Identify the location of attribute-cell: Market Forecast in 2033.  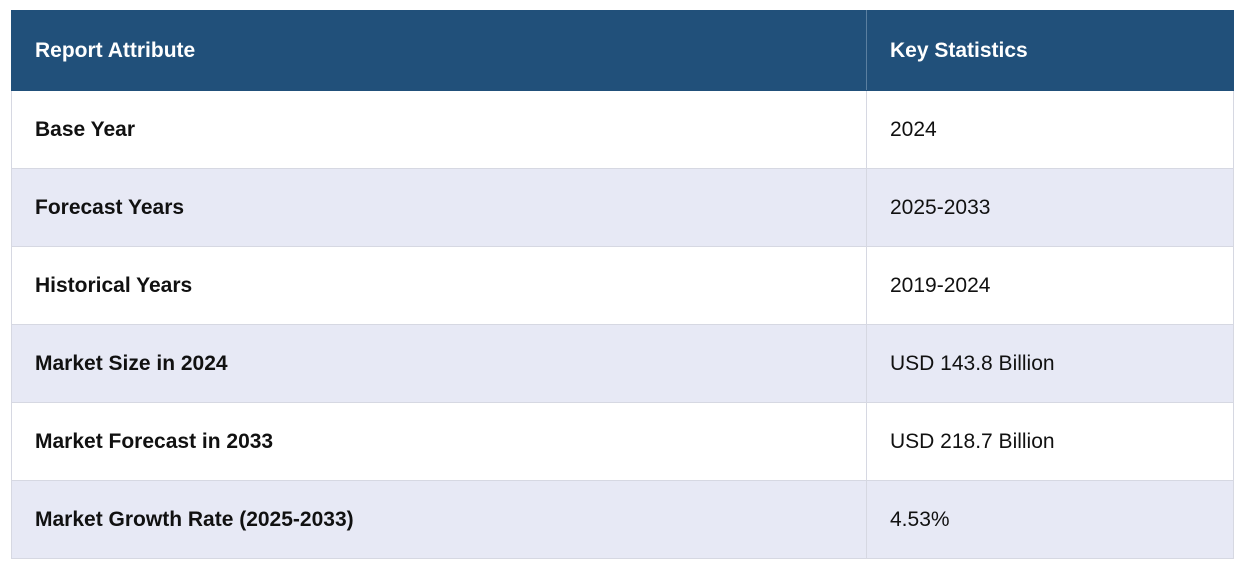
(439, 441).